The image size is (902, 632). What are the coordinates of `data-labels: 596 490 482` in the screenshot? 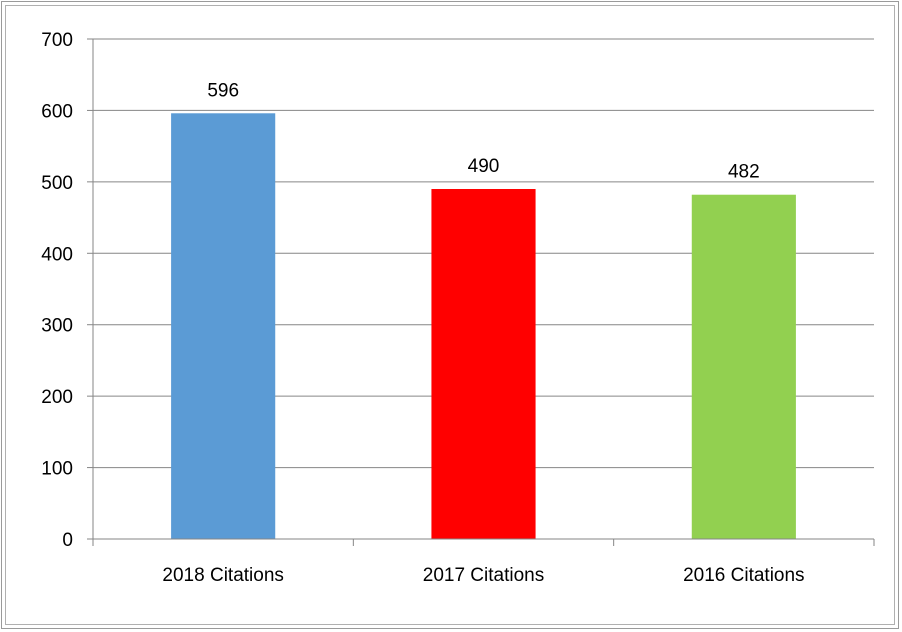 It's located at (483, 131).